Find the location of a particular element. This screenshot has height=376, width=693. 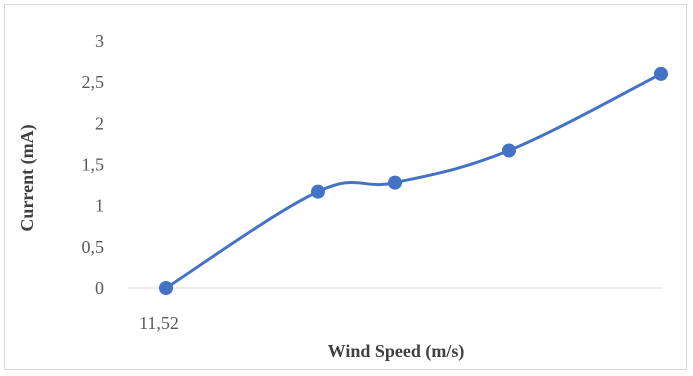

y-tick-label: 0 is located at coordinates (99, 288).